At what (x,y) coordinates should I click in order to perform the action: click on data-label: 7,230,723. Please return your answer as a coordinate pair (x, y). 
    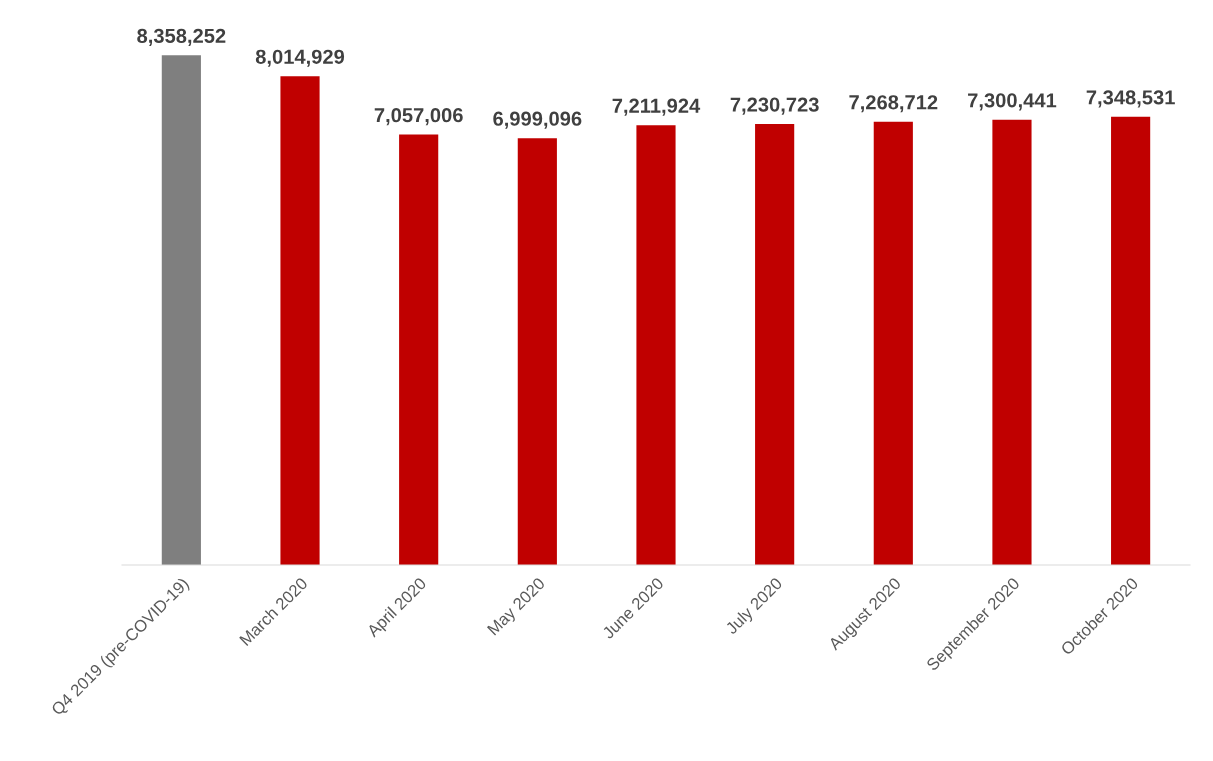
    Looking at the image, I should click on (774, 106).